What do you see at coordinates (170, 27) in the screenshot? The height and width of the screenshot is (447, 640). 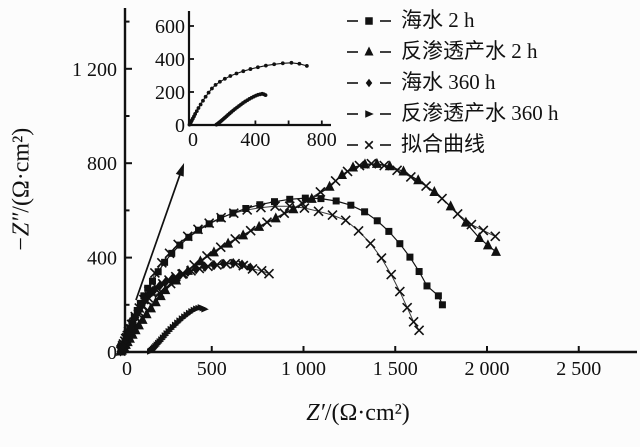 I see `inset-y-tick-label: 600` at bounding box center [170, 27].